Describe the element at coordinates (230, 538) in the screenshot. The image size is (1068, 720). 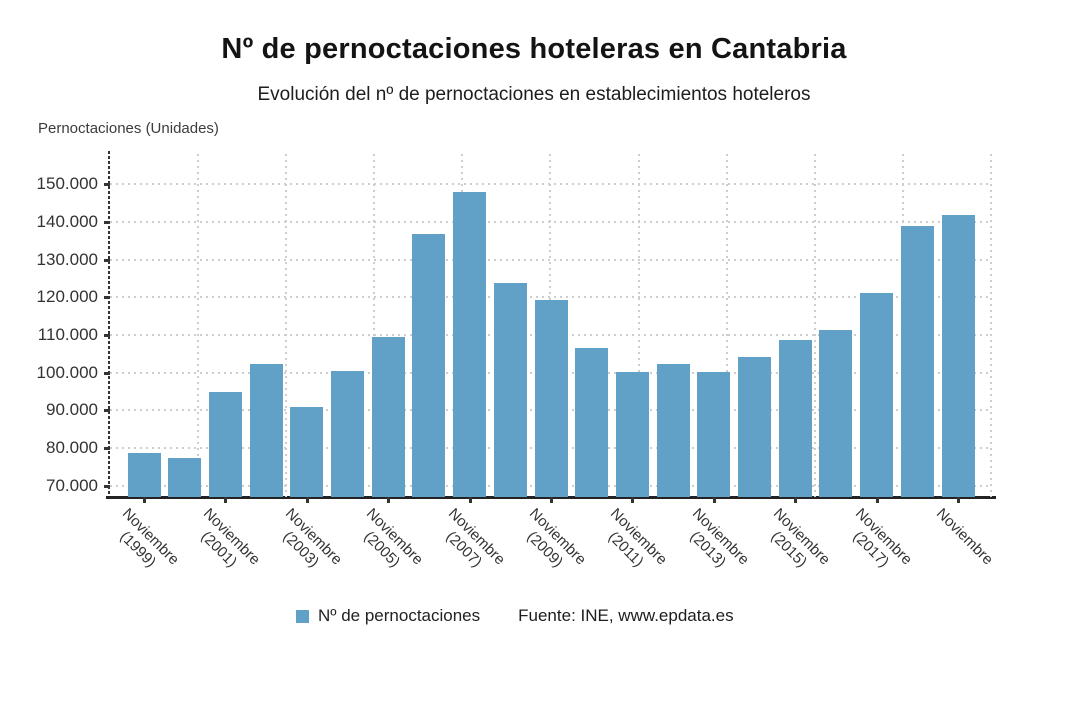
I see `x-axis-tick-label: Noviembre (2001)` at that location.